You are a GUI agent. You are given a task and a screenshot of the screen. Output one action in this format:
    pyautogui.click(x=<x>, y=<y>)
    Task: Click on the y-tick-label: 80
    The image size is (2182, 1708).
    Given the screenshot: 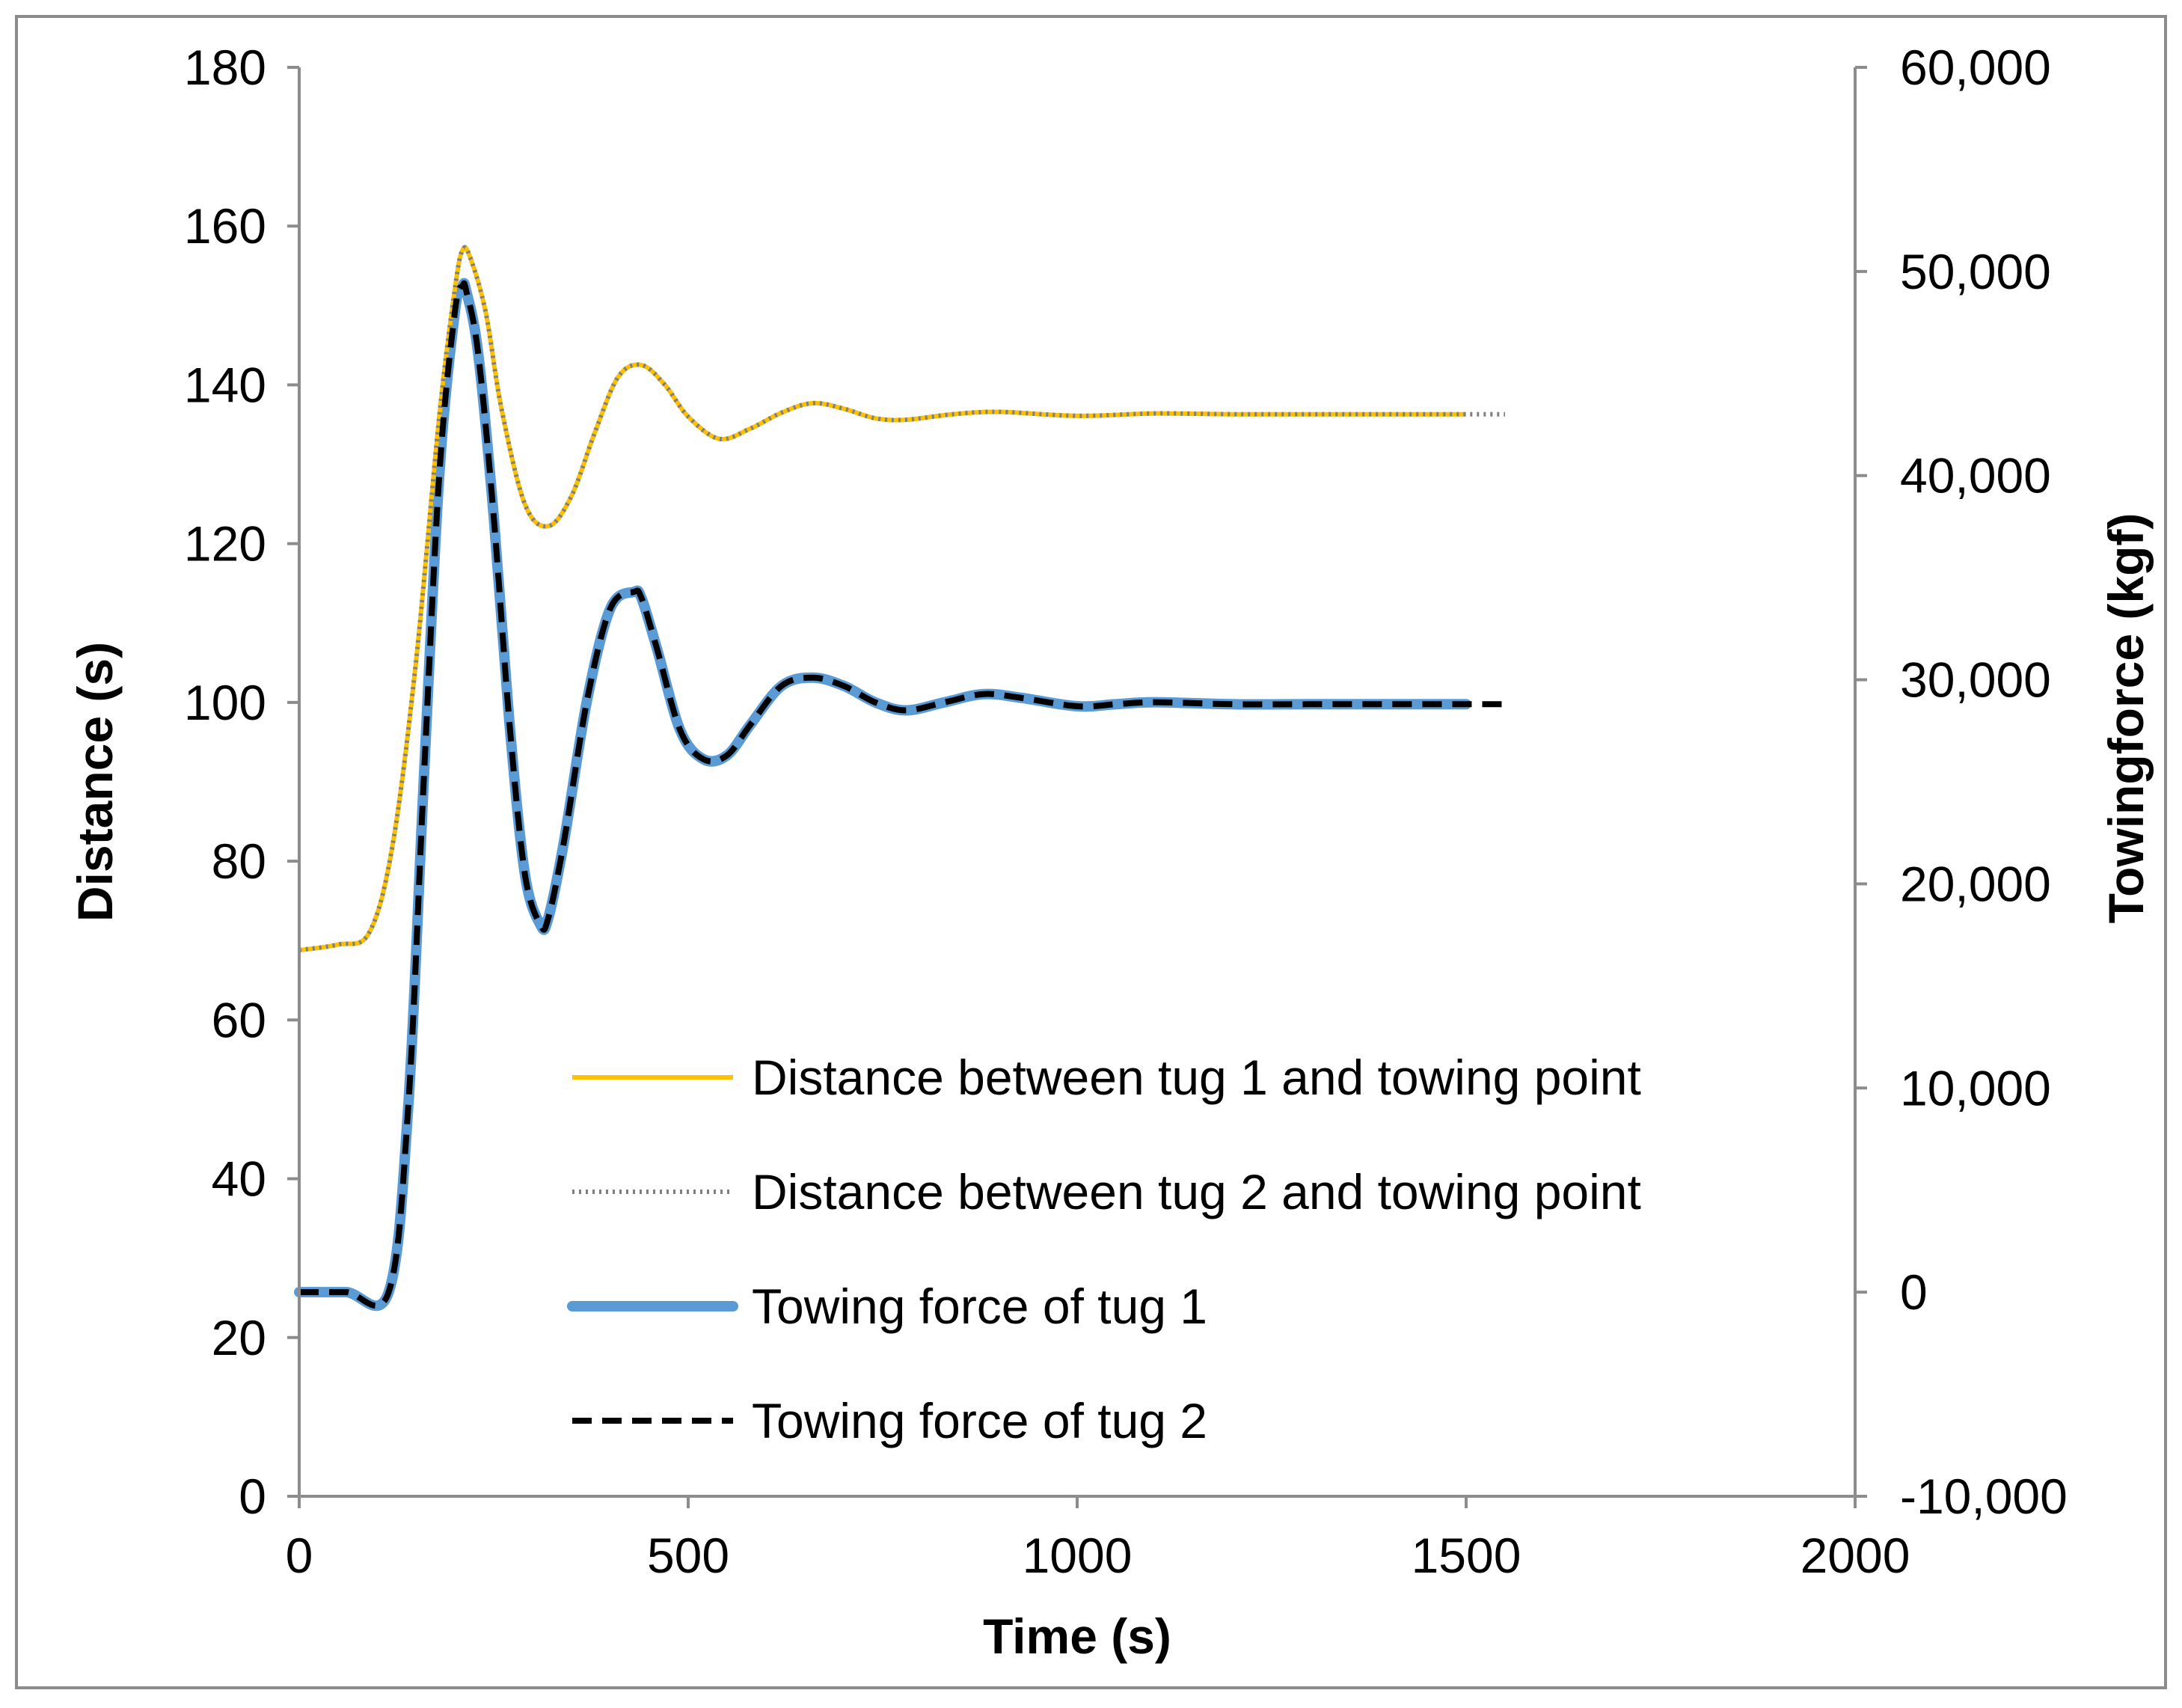 What is the action you would take?
    pyautogui.click(x=239, y=861)
    